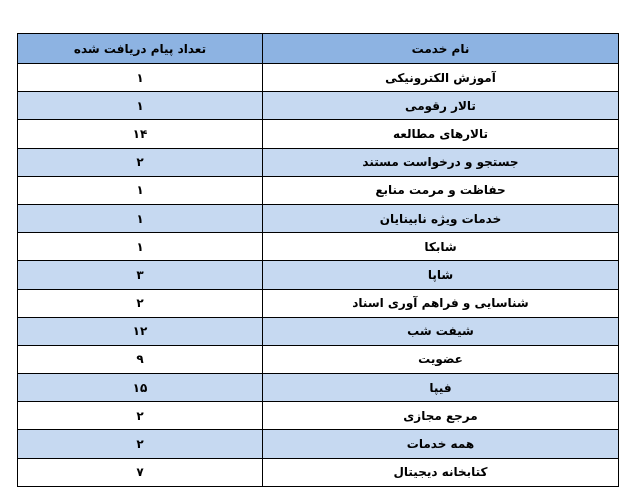 The image size is (623, 488). I want to click on header-row: نام خدمت تعداد پیام دریافت شده, so click(318, 48).